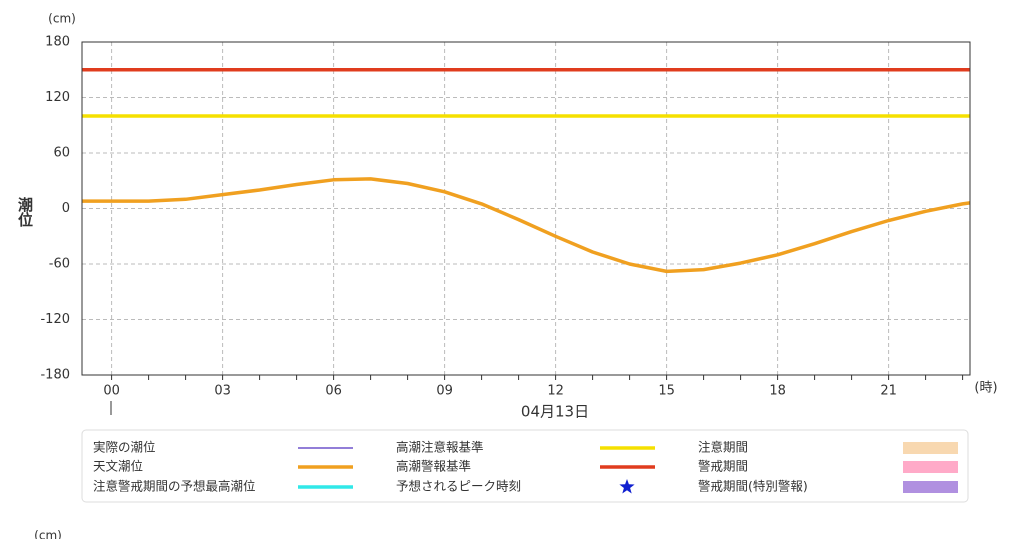 The height and width of the screenshot is (539, 1024). What do you see at coordinates (66, 208) in the screenshot?
I see `y-tick-label: 0` at bounding box center [66, 208].